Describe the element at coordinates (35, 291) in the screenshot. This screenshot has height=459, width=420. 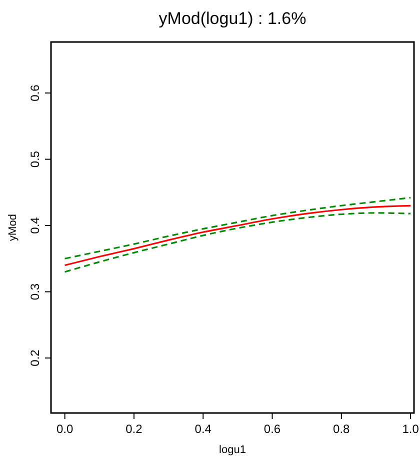
I see `y-tick-label: 0.3` at that location.